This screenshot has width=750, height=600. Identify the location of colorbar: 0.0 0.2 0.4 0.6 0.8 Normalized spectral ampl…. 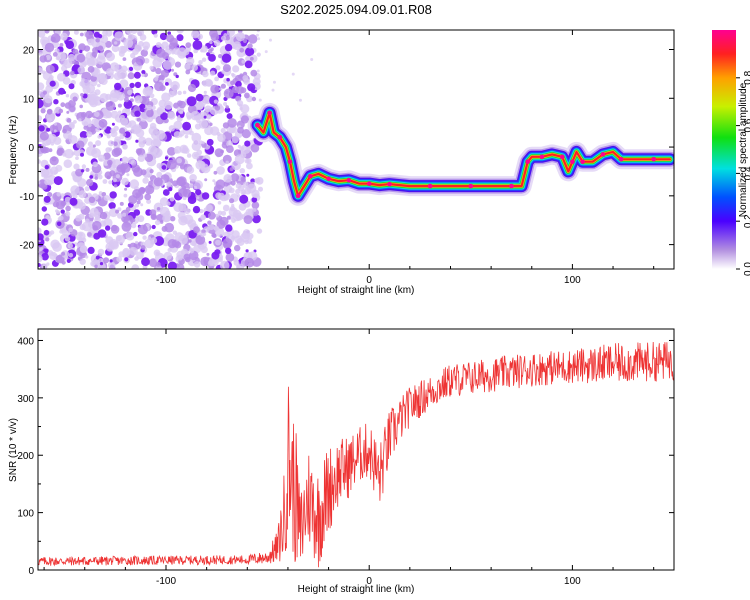
(731, 153).